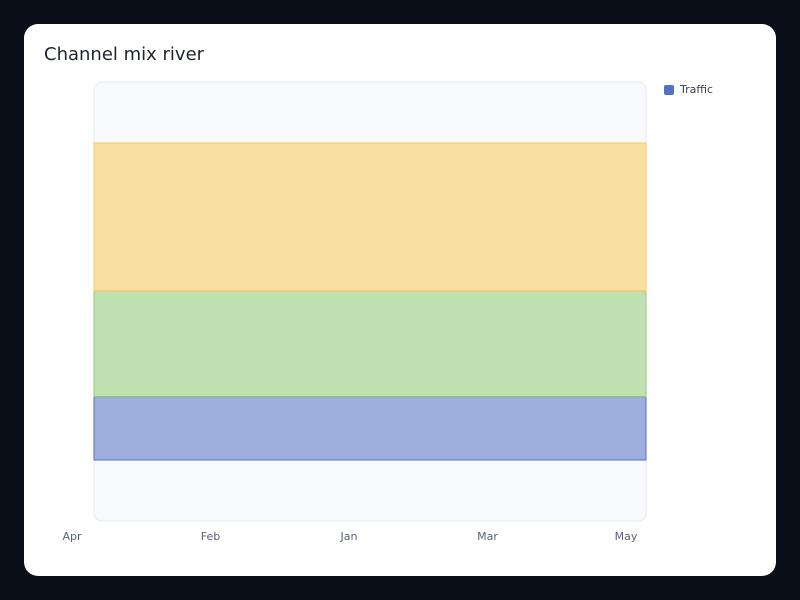  What do you see at coordinates (72, 536) in the screenshot?
I see `x-tick-label: Apr` at bounding box center [72, 536].